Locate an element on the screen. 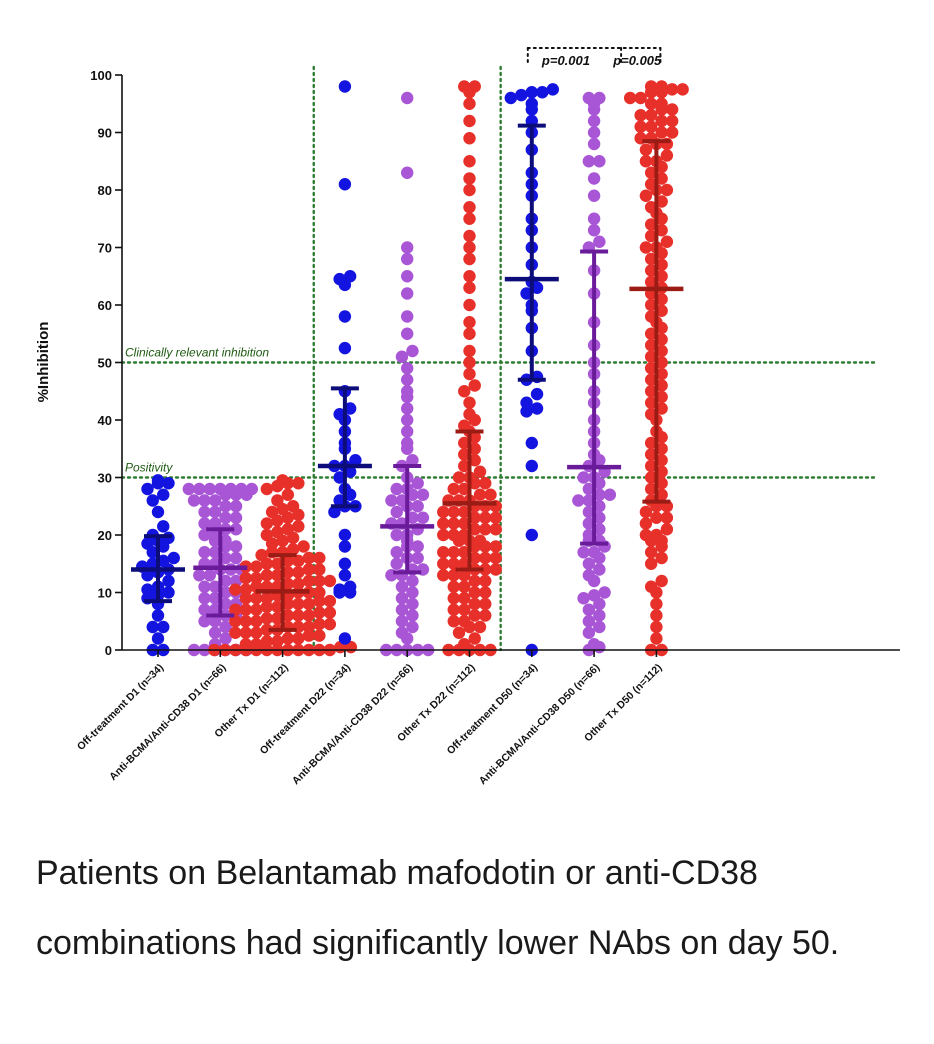  guide-label: Clinically relevant inhibition is located at coordinates (197, 353).